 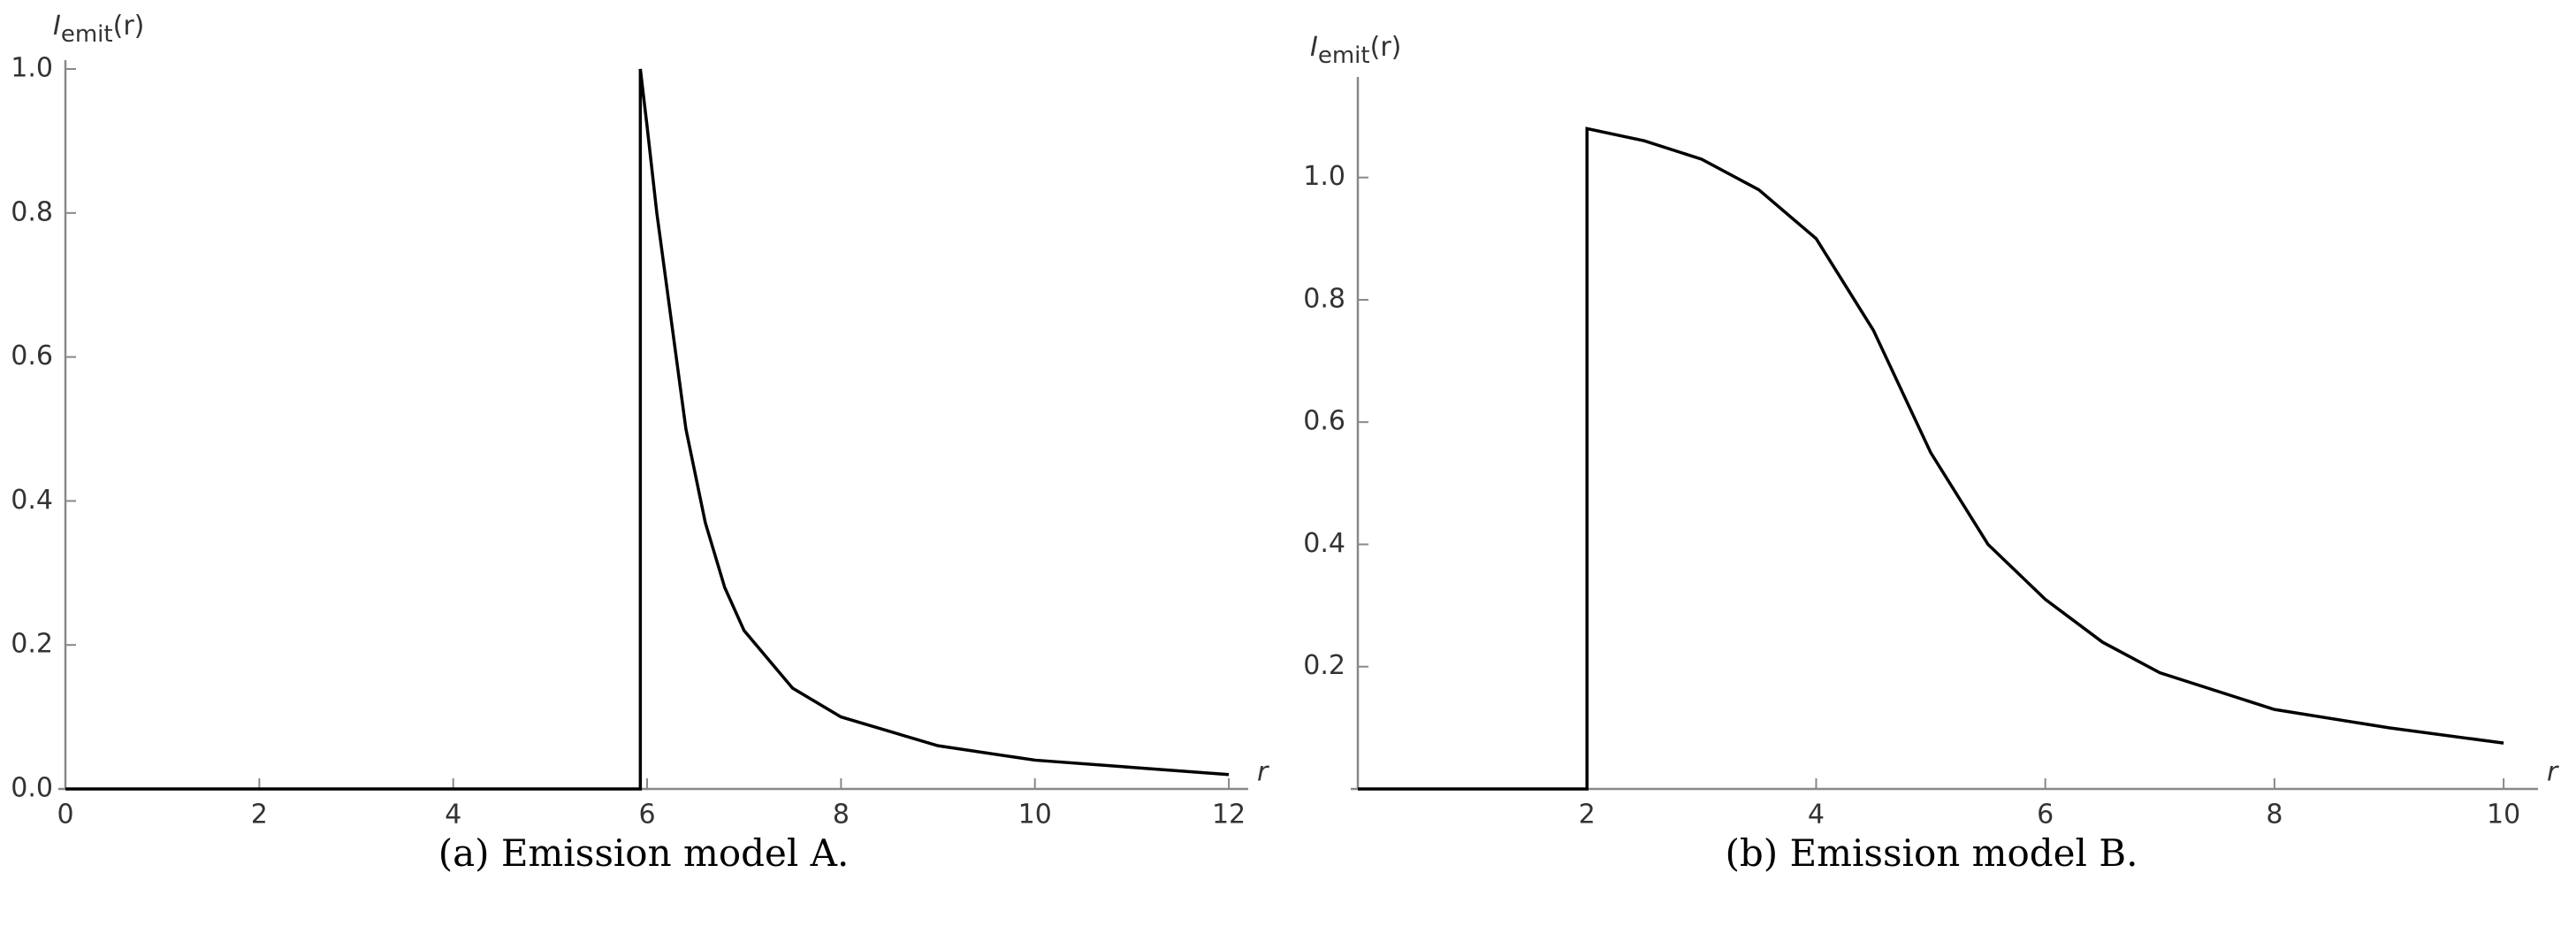 I want to click on x-tick-label: 12, so click(x=1229, y=816).